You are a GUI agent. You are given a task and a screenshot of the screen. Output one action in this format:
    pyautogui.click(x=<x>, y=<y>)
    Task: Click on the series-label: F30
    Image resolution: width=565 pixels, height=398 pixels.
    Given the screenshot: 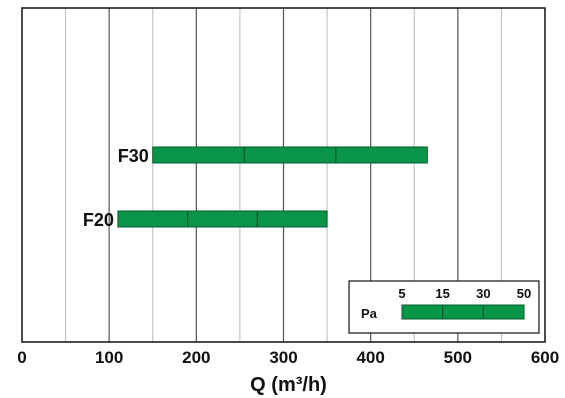 What is the action you would take?
    pyautogui.click(x=133, y=156)
    